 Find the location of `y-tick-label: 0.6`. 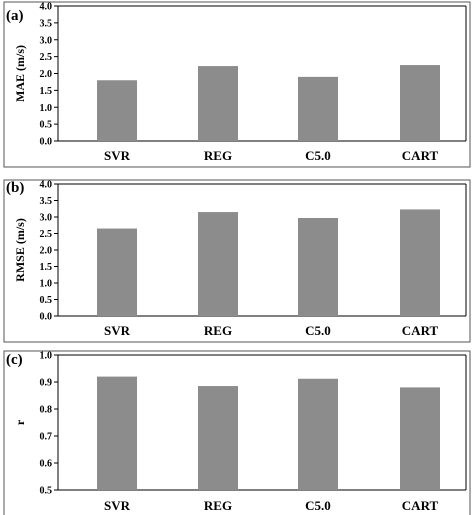

y-tick-label: 0.6 is located at coordinates (46, 464).